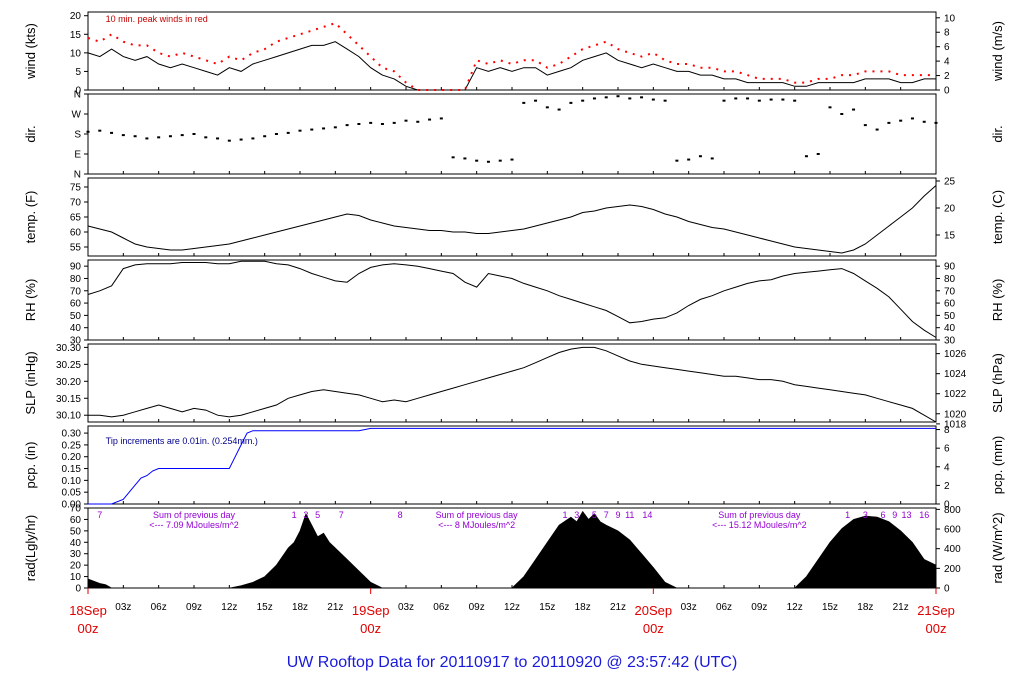 Image resolution: width=1024 pixels, height=700 pixels. What do you see at coordinates (68, 382) in the screenshot?
I see `slp-ytick-label: 30.20` at bounding box center [68, 382].